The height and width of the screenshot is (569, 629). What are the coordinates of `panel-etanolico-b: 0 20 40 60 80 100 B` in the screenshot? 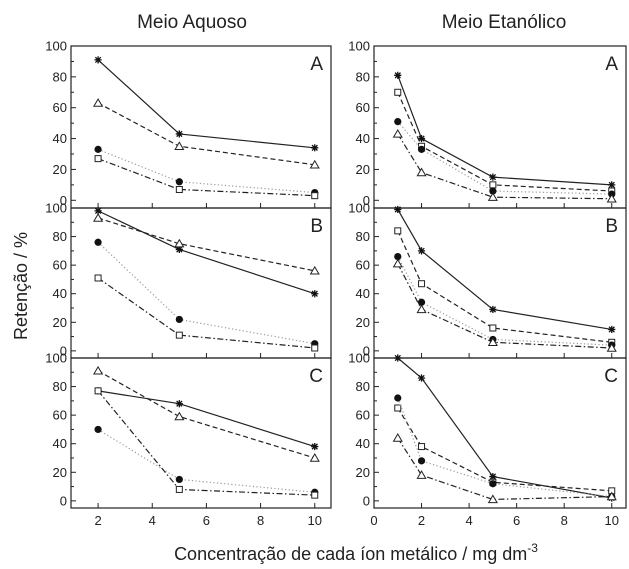 It's located at (487, 280).